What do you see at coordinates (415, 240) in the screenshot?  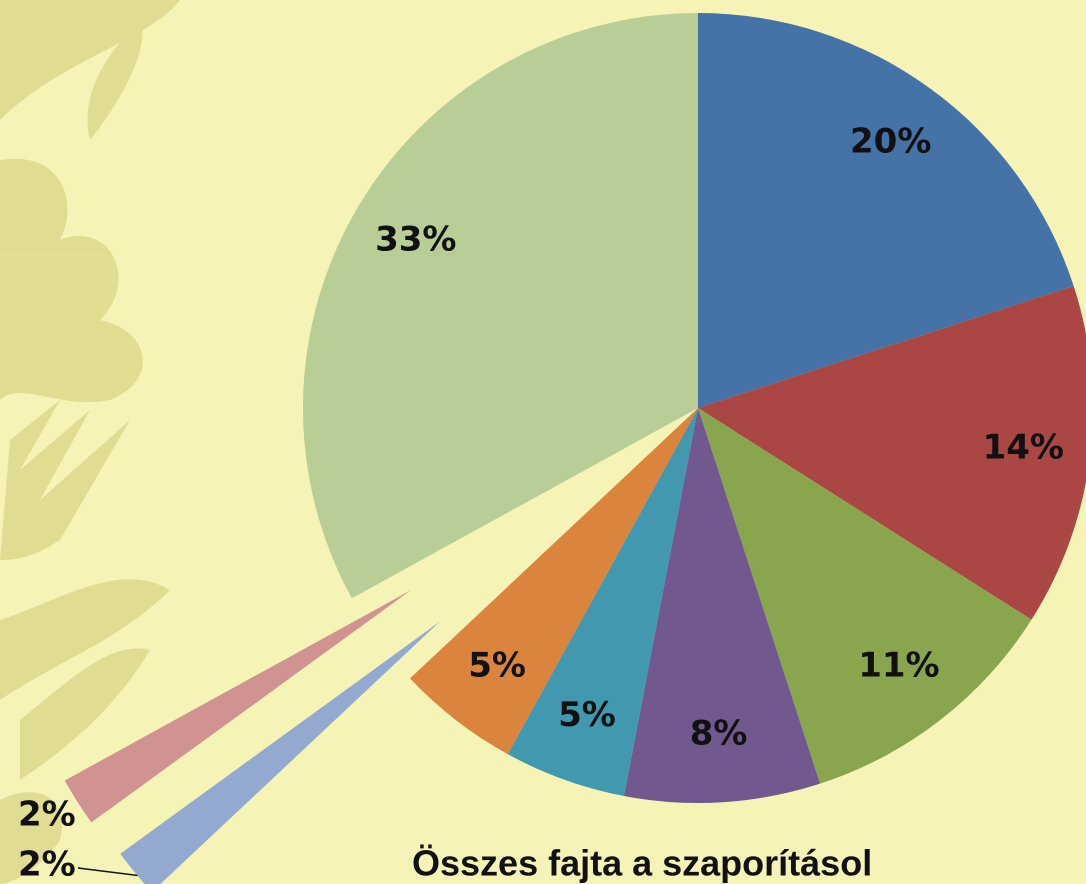 I see `data-label: 33%` at bounding box center [415, 240].